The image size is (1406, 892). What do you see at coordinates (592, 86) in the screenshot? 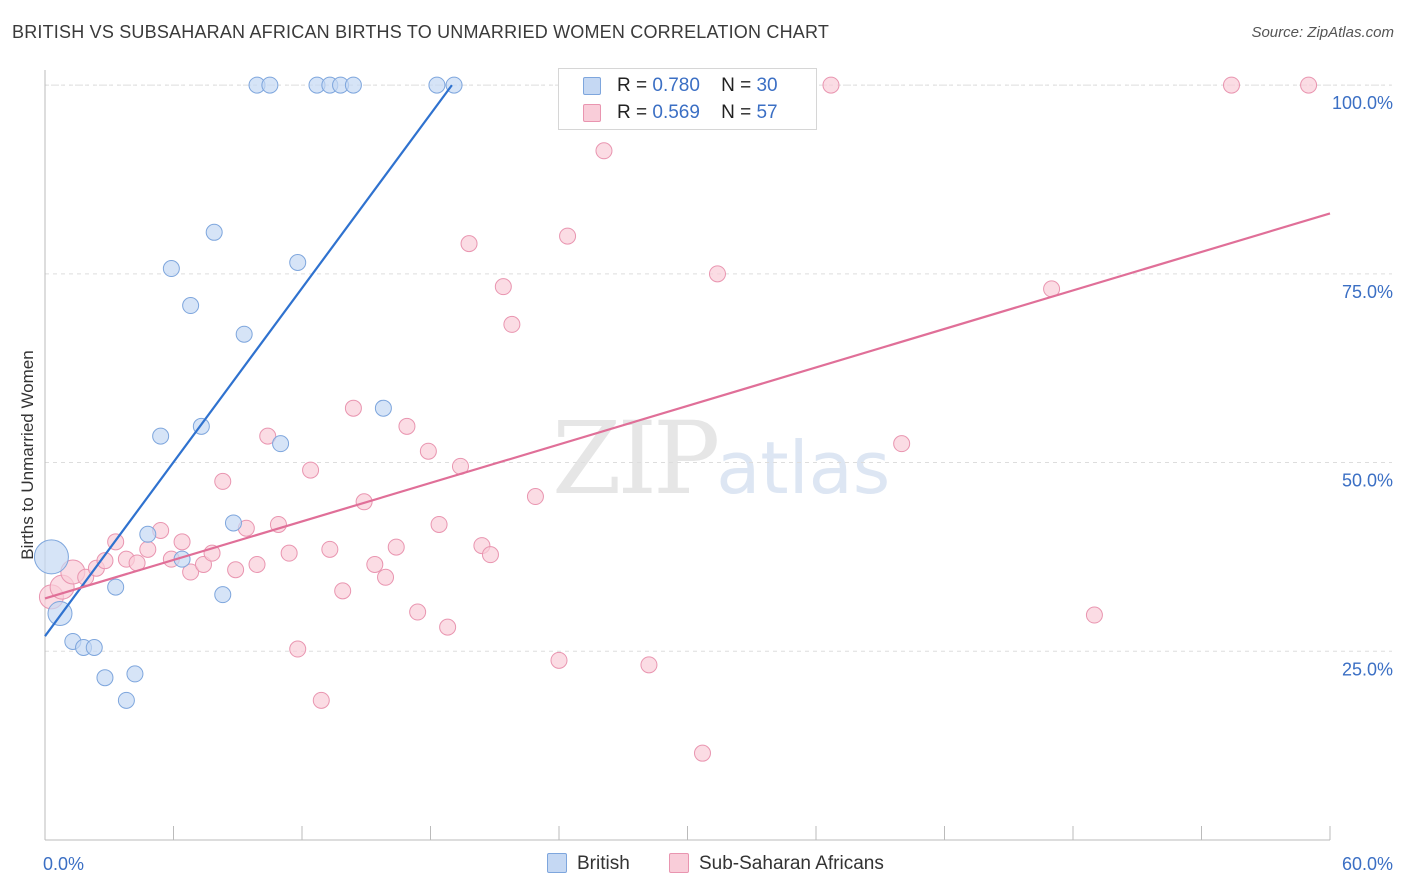
I see `british-swatch` at bounding box center [592, 86].